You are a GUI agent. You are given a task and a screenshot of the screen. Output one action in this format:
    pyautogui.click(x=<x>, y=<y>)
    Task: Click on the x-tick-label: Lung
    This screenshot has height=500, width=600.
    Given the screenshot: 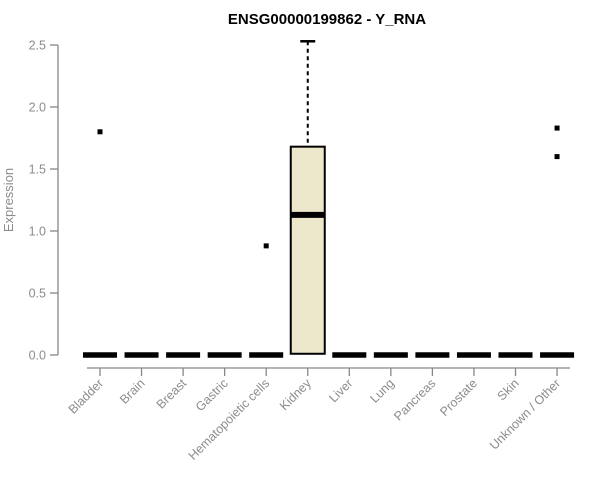 What is the action you would take?
    pyautogui.click(x=382, y=391)
    